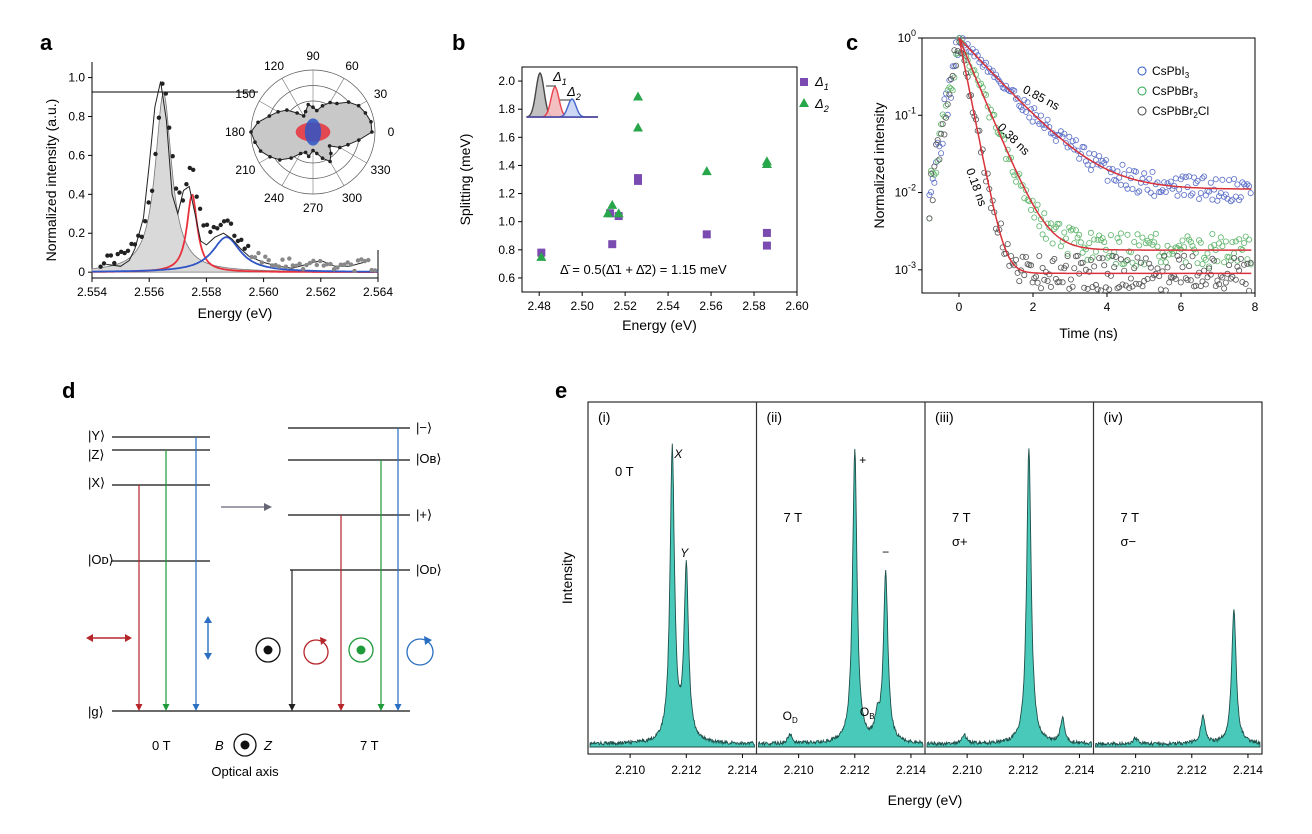 The width and height of the screenshot is (1312, 834). What do you see at coordinates (540, 306) in the screenshot?
I see `b-x-tick-label: 2.48` at bounding box center [540, 306].